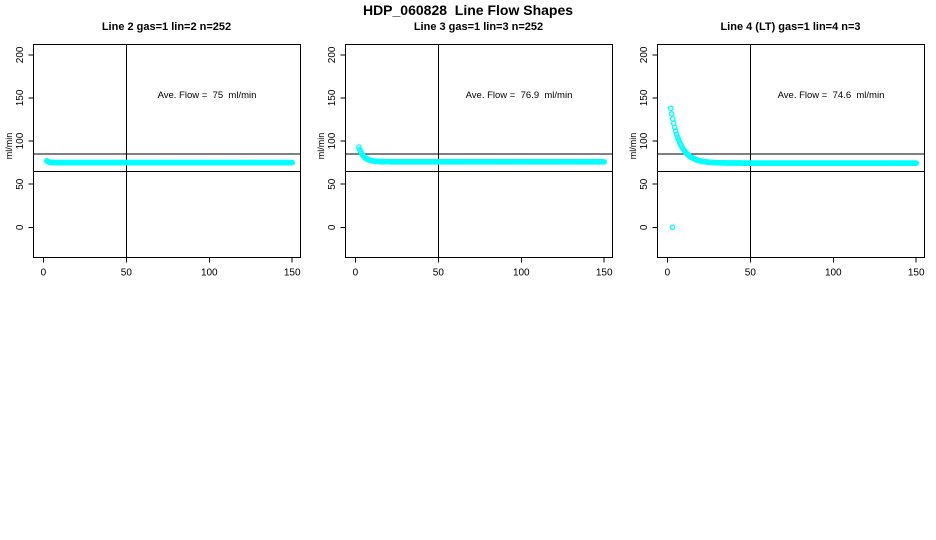 The image size is (936, 540). I want to click on line2-plot: 0 50 100 150 0 50 100 150 200 ml/min, so click(152, 161).